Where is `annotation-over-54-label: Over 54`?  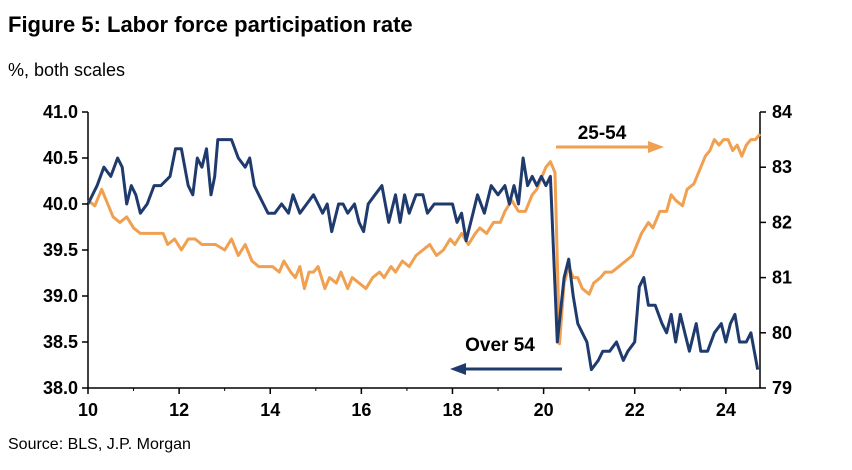
annotation-over-54-label: Over 54 is located at coordinates (500, 345).